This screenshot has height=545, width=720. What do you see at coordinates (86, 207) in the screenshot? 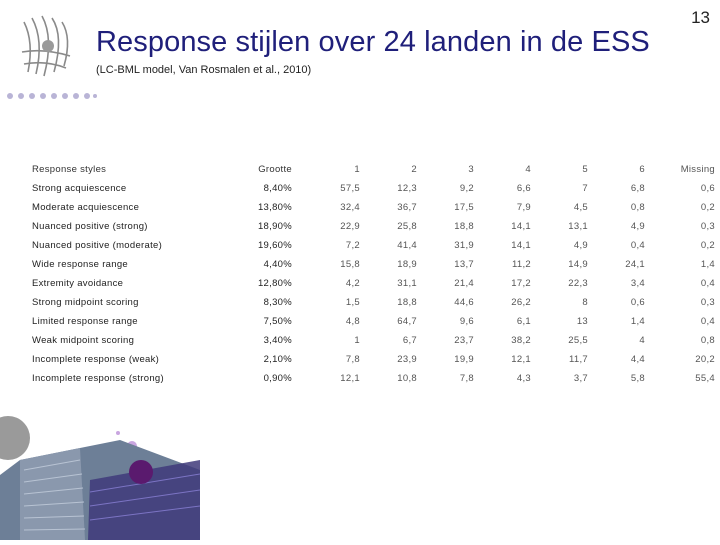
I see `response-style-name: Moderate acquiescence` at bounding box center [86, 207].